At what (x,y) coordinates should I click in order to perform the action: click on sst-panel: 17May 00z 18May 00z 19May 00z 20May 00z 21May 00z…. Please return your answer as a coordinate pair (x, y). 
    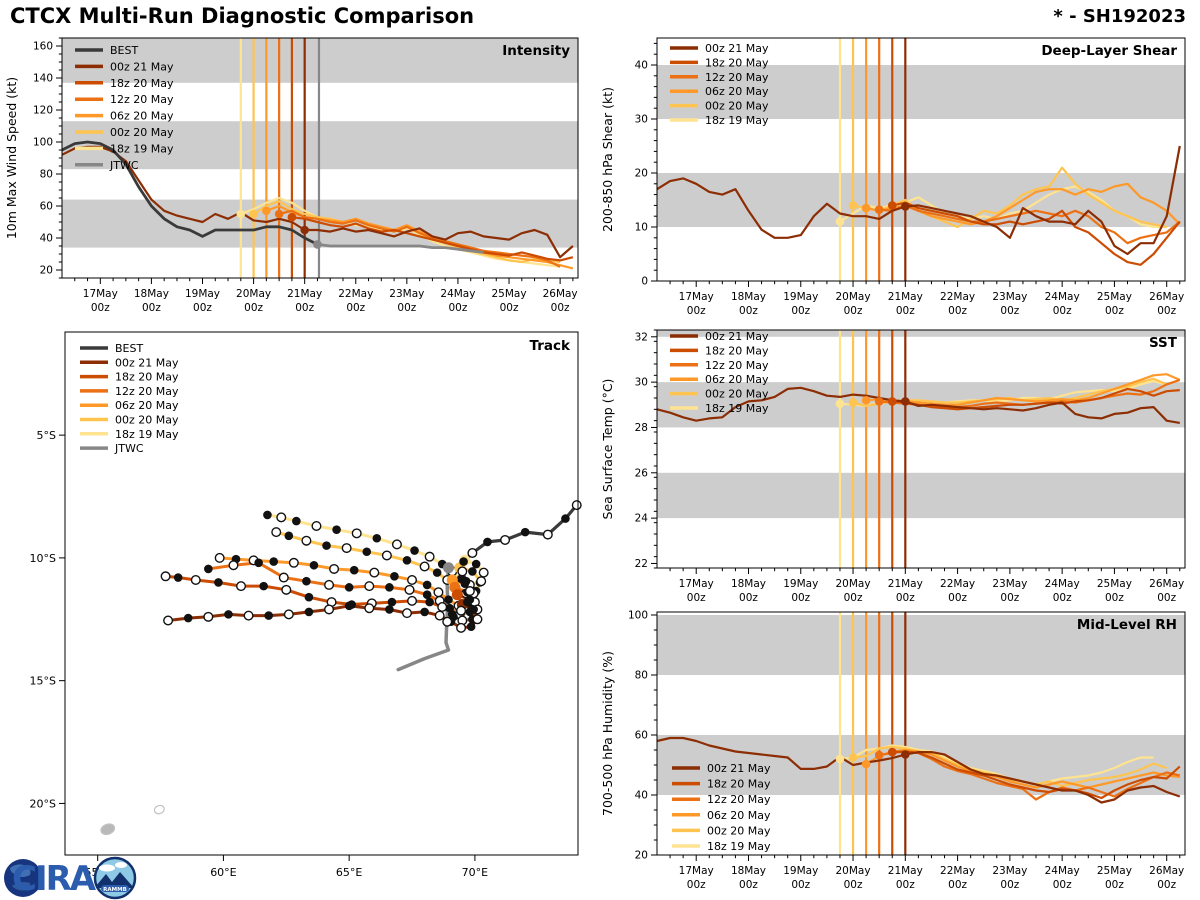
    Looking at the image, I should click on (893, 466).